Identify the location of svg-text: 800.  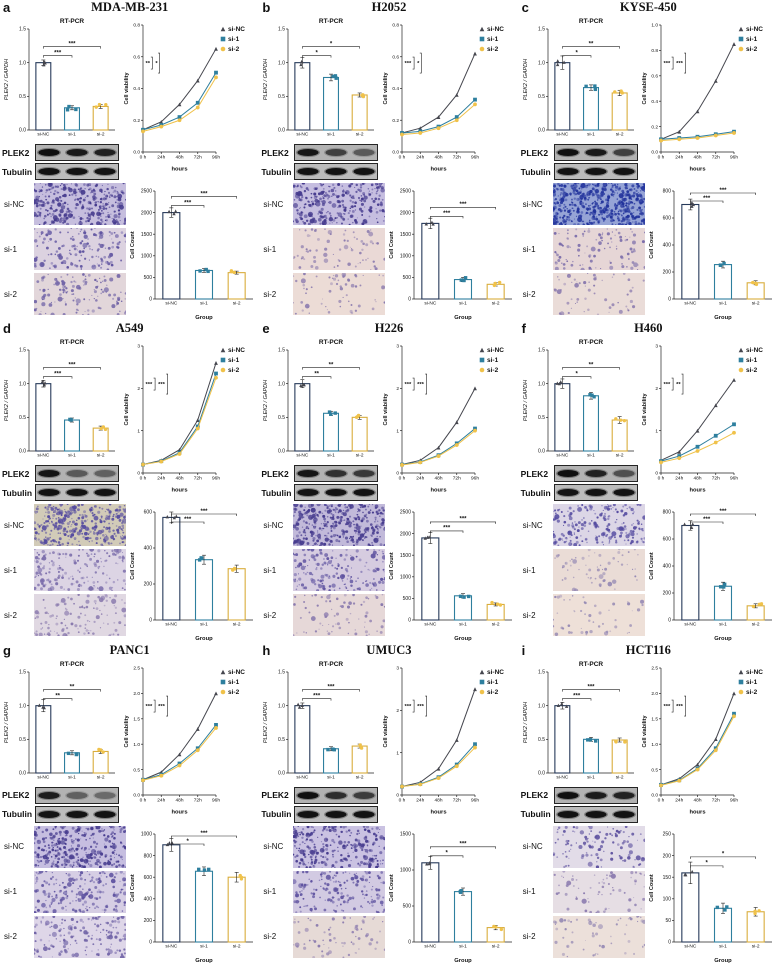
(666, 192).